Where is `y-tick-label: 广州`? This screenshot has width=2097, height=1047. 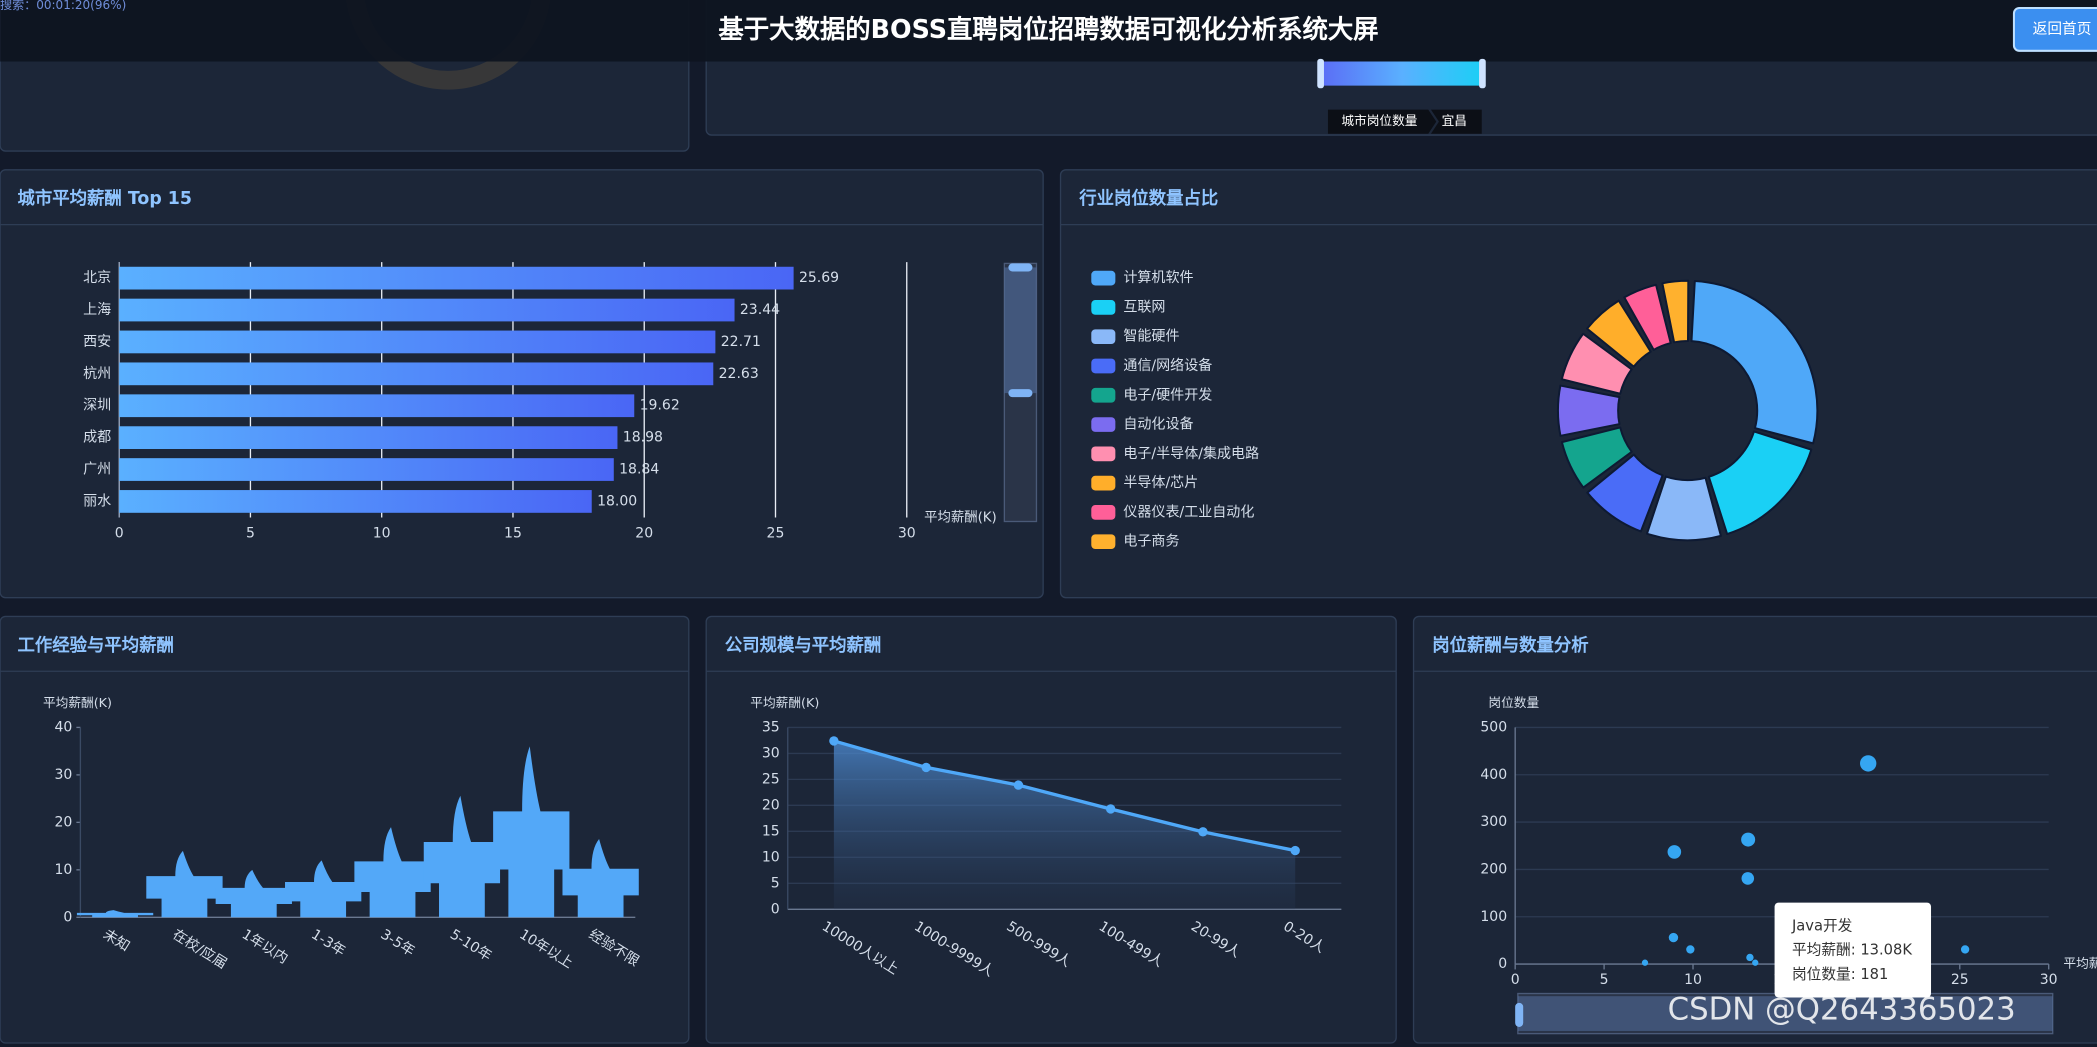 y-tick-label: 广州 is located at coordinates (97, 470).